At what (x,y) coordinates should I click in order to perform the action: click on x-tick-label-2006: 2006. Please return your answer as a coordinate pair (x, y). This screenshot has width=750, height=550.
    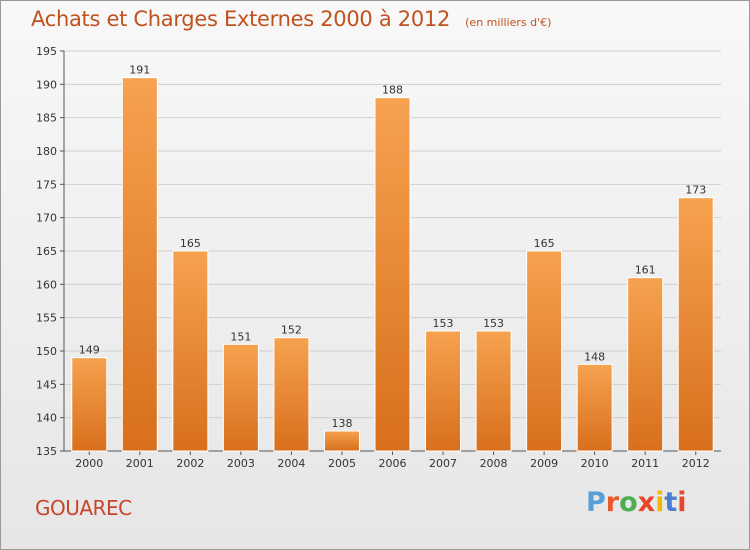
    Looking at the image, I should click on (393, 463).